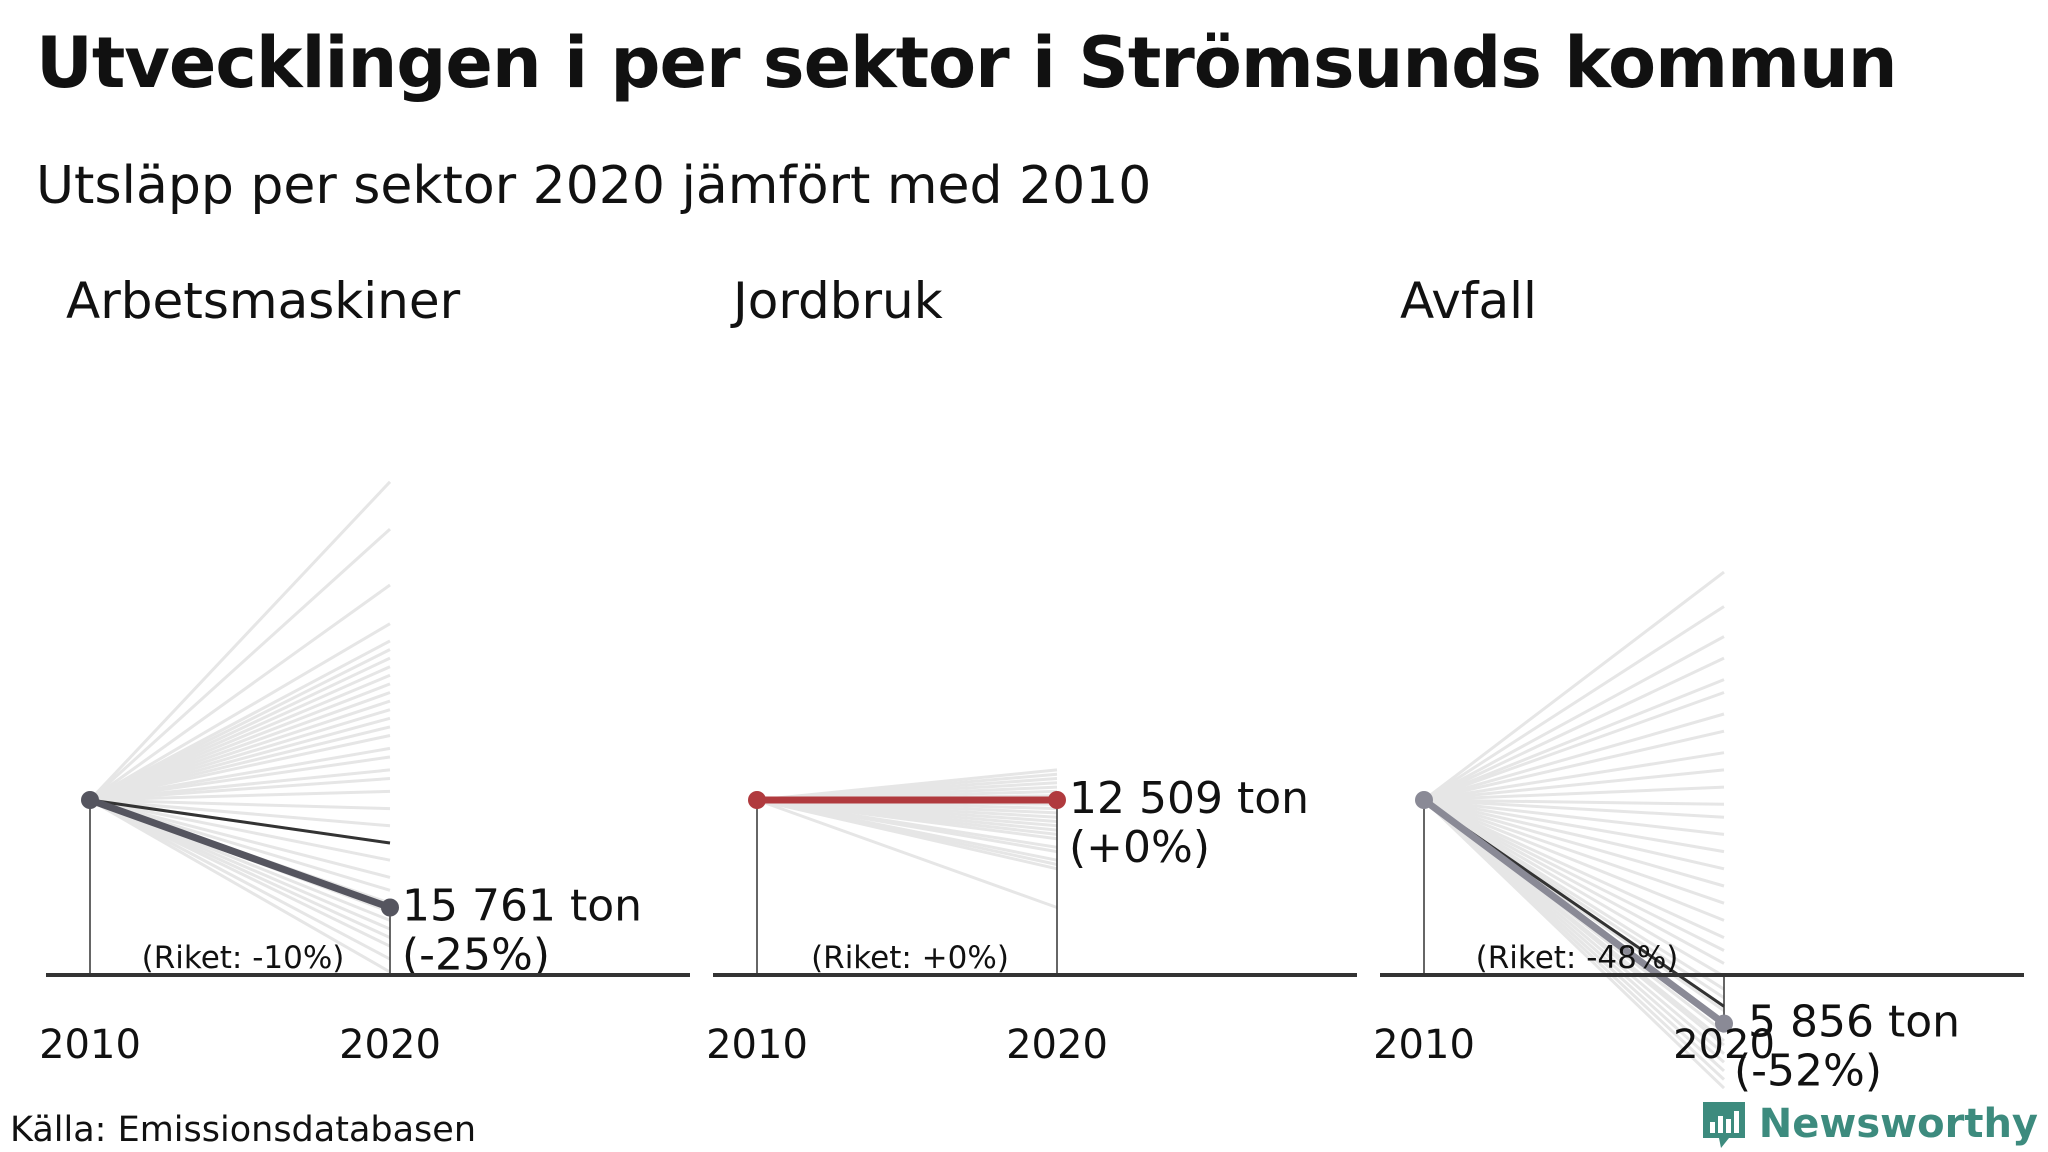 The image size is (2048, 1152). What do you see at coordinates (1139, 847) in the screenshot?
I see `change-label: (+0%)` at bounding box center [1139, 847].